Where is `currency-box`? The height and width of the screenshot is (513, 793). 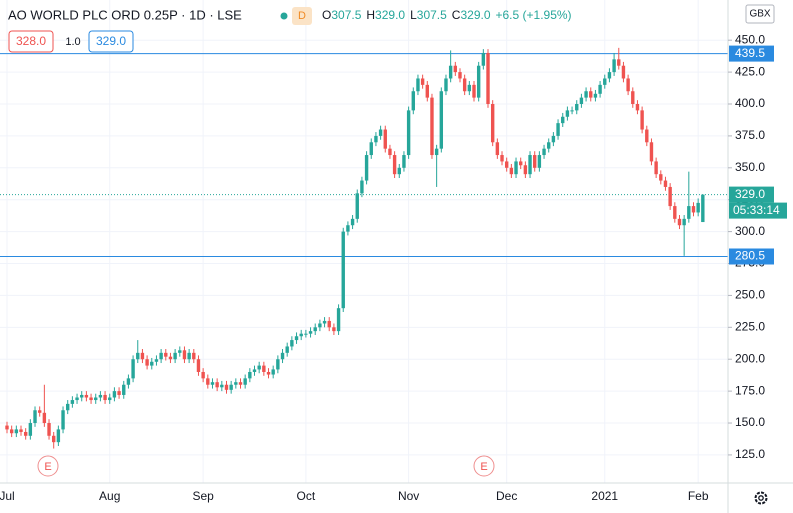 currency-box is located at coordinates (760, 14).